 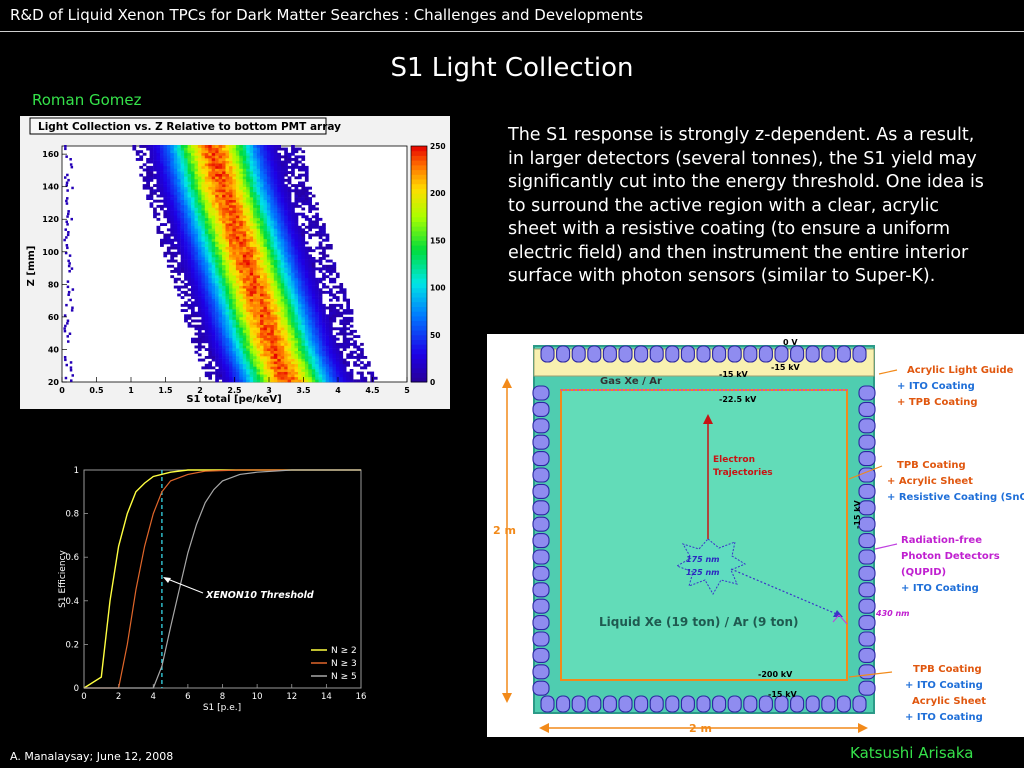 I want to click on callout-acrylic-line, so click(x=888, y=372).